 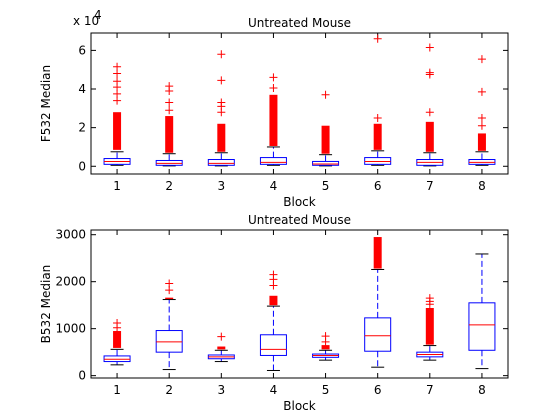 I want to click on axis-exponent-power: 4, so click(x=98, y=15).